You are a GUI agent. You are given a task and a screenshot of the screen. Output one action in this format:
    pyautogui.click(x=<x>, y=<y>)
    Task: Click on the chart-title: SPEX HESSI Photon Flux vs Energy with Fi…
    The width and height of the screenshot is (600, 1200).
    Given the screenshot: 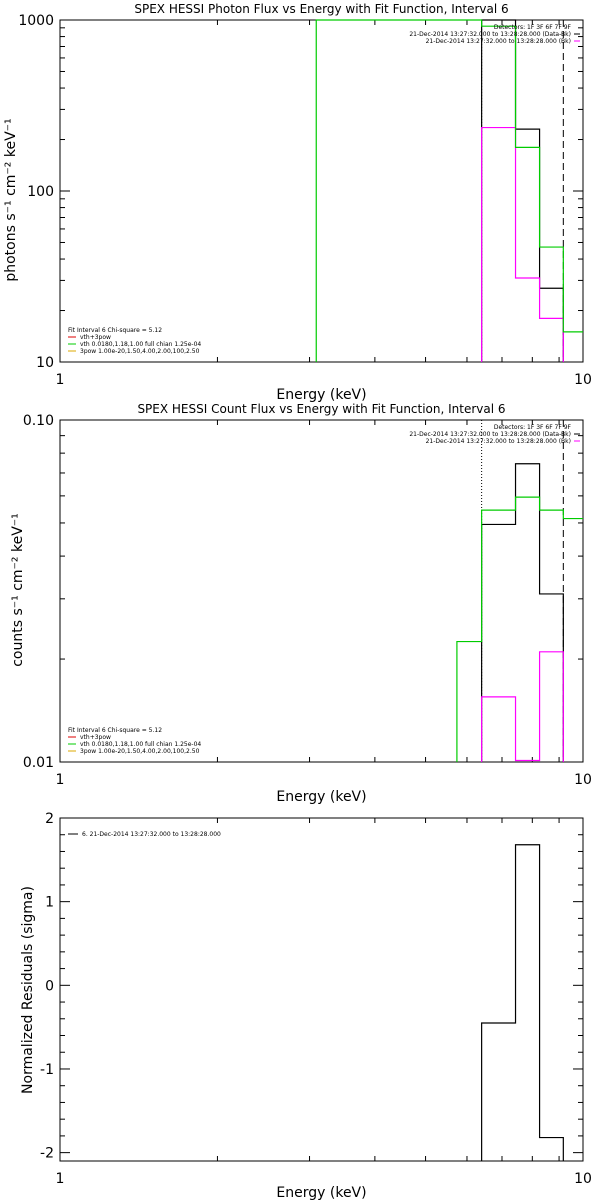 What is the action you would take?
    pyautogui.click(x=321, y=9)
    